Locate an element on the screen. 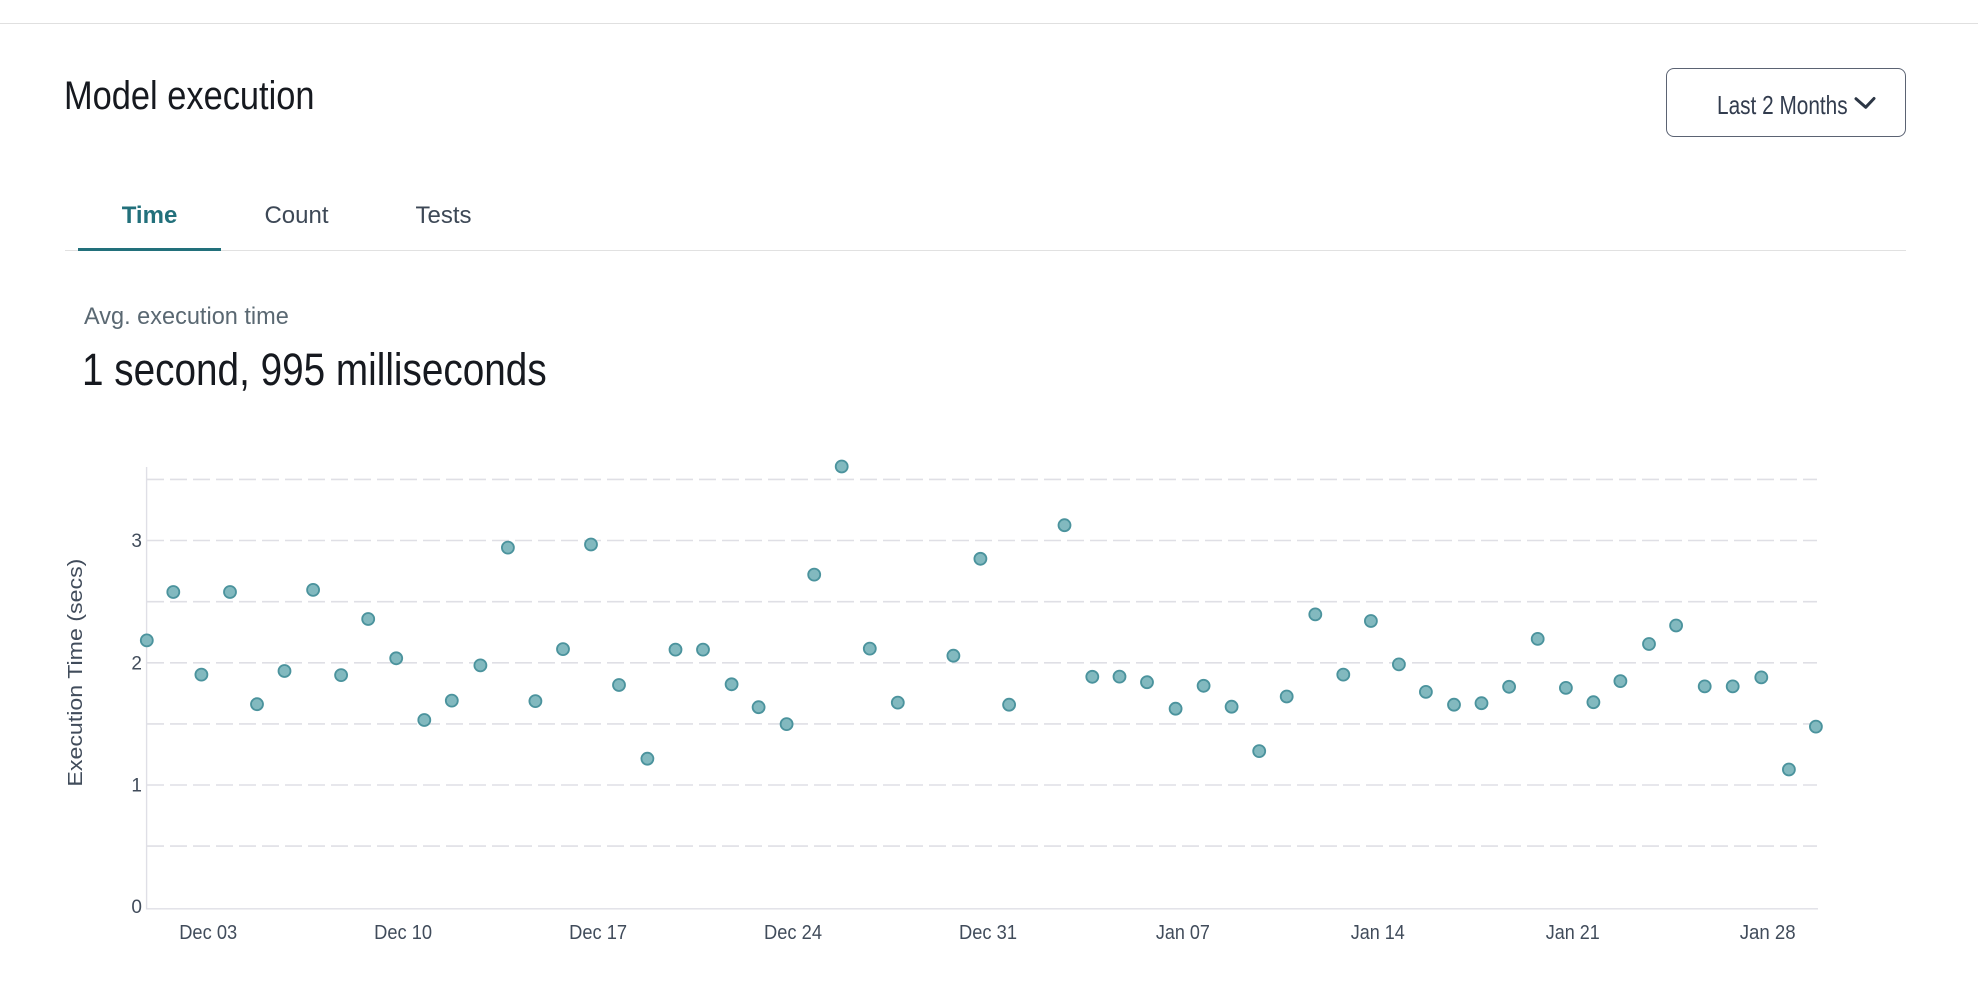 The image size is (1978, 1000). svg-text: 1 is located at coordinates (136, 786).